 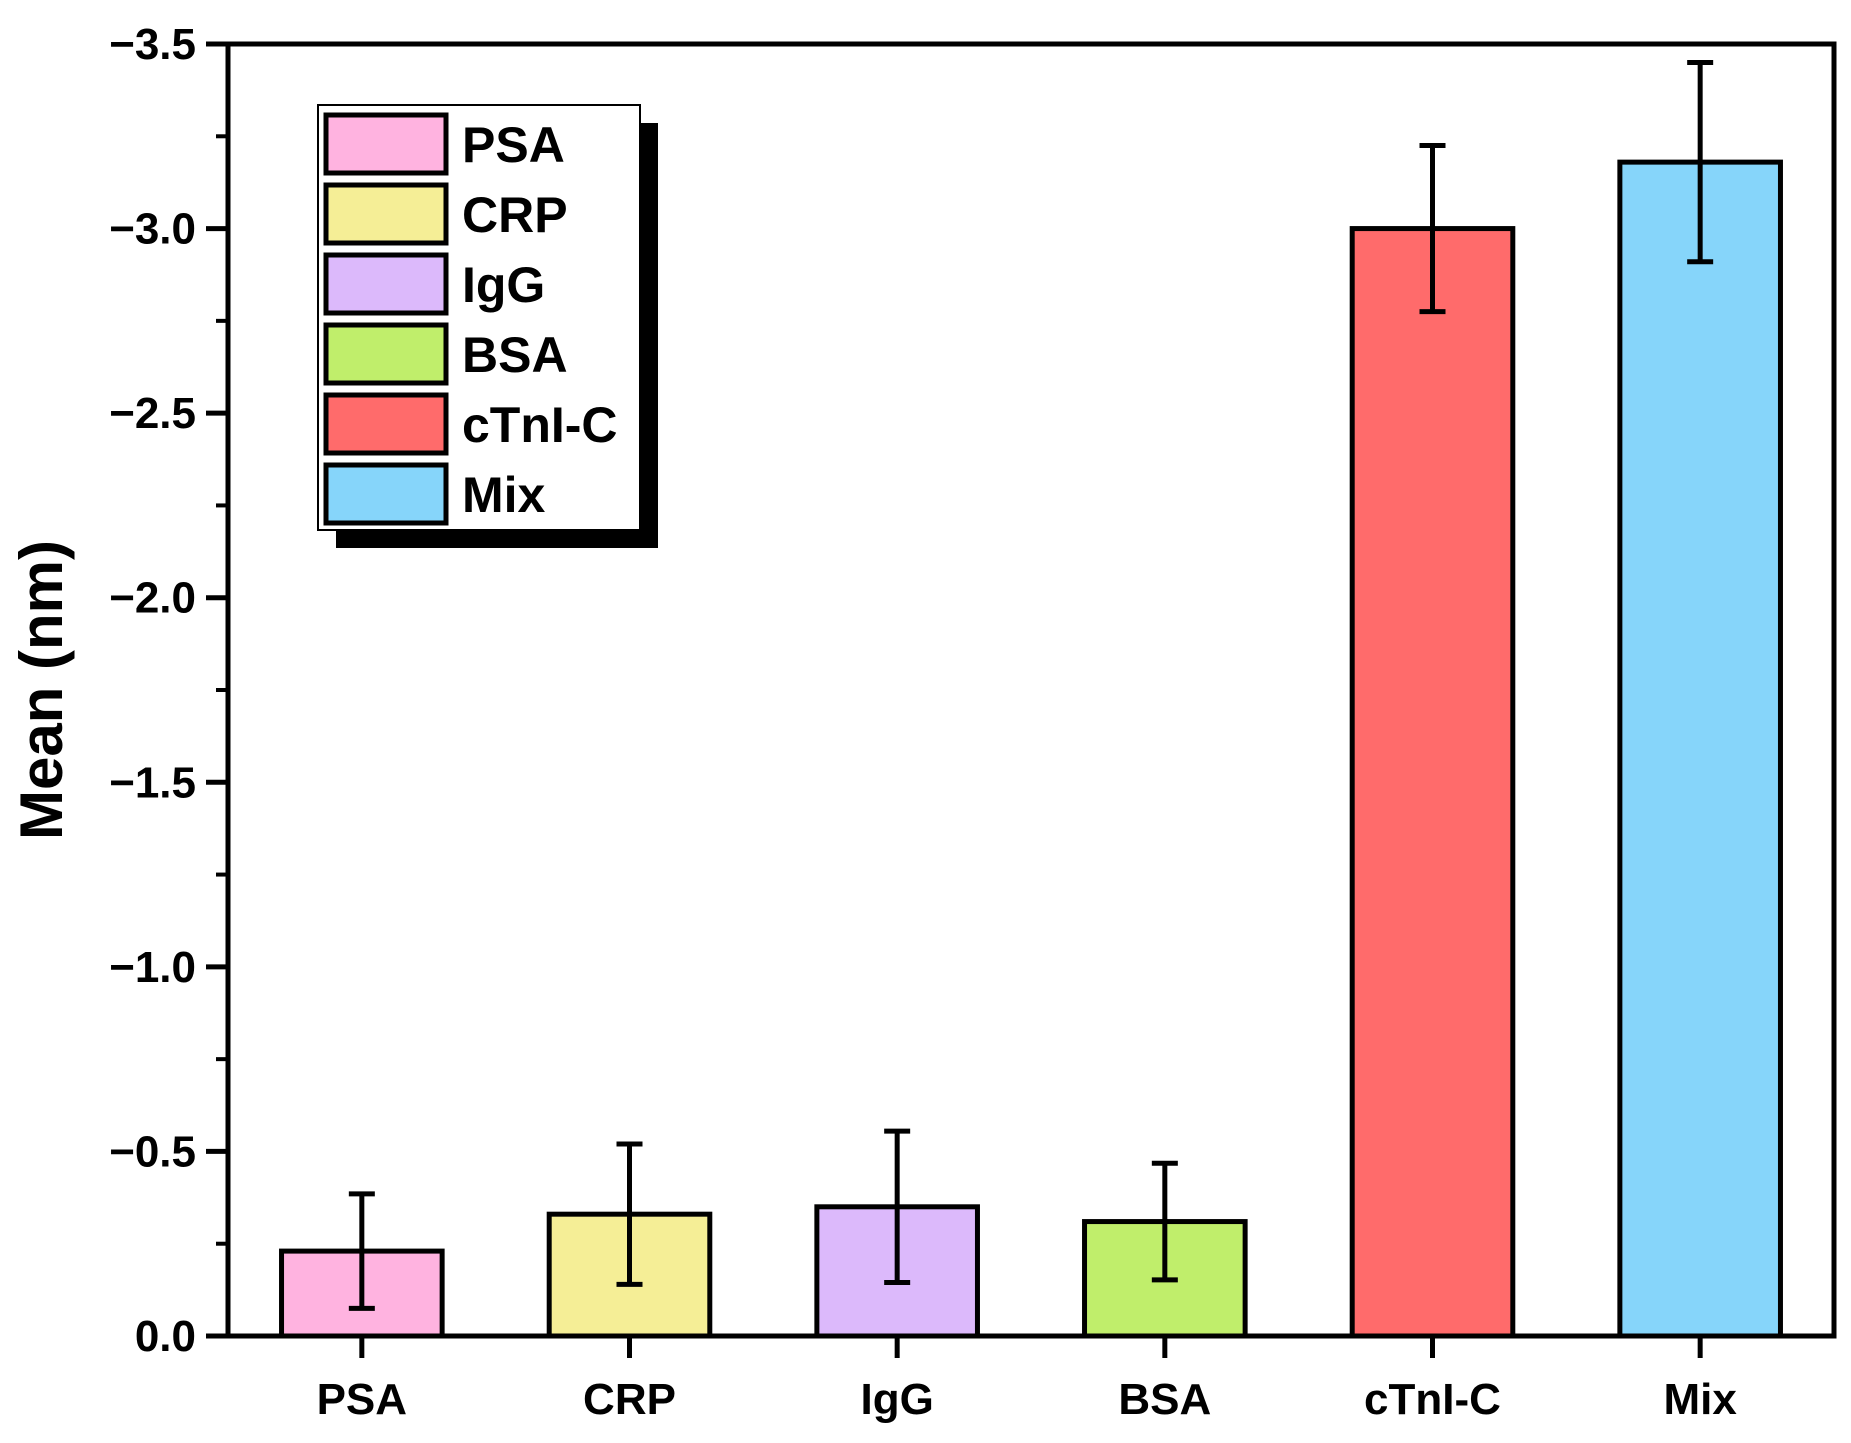 What do you see at coordinates (152, 413) in the screenshot?
I see `y-tick-label: −2.5` at bounding box center [152, 413].